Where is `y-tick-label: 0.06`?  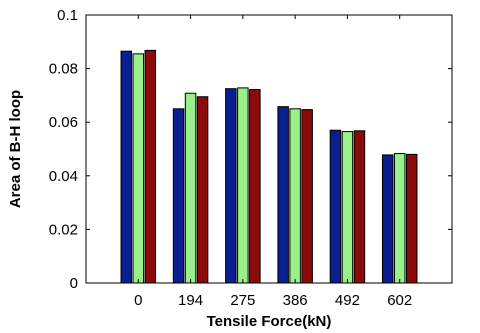 y-tick-label: 0.06 is located at coordinates (63, 122).